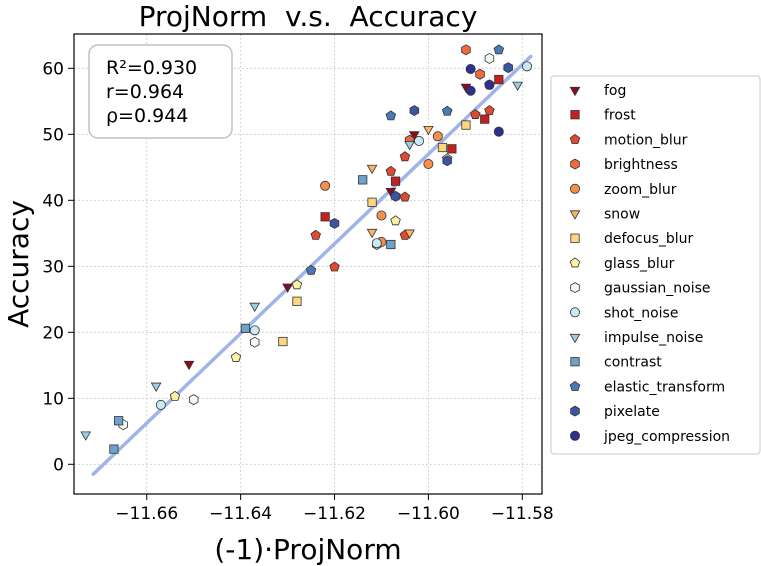  I want to click on legend-item-zoom-blur: zoom_blur, so click(623, 190).